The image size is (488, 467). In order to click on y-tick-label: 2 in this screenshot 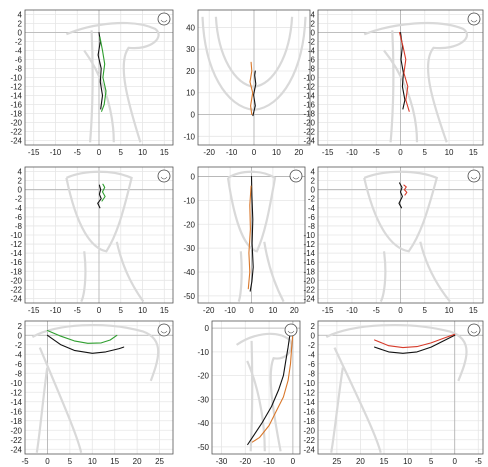, I will do `click(20, 326)`.